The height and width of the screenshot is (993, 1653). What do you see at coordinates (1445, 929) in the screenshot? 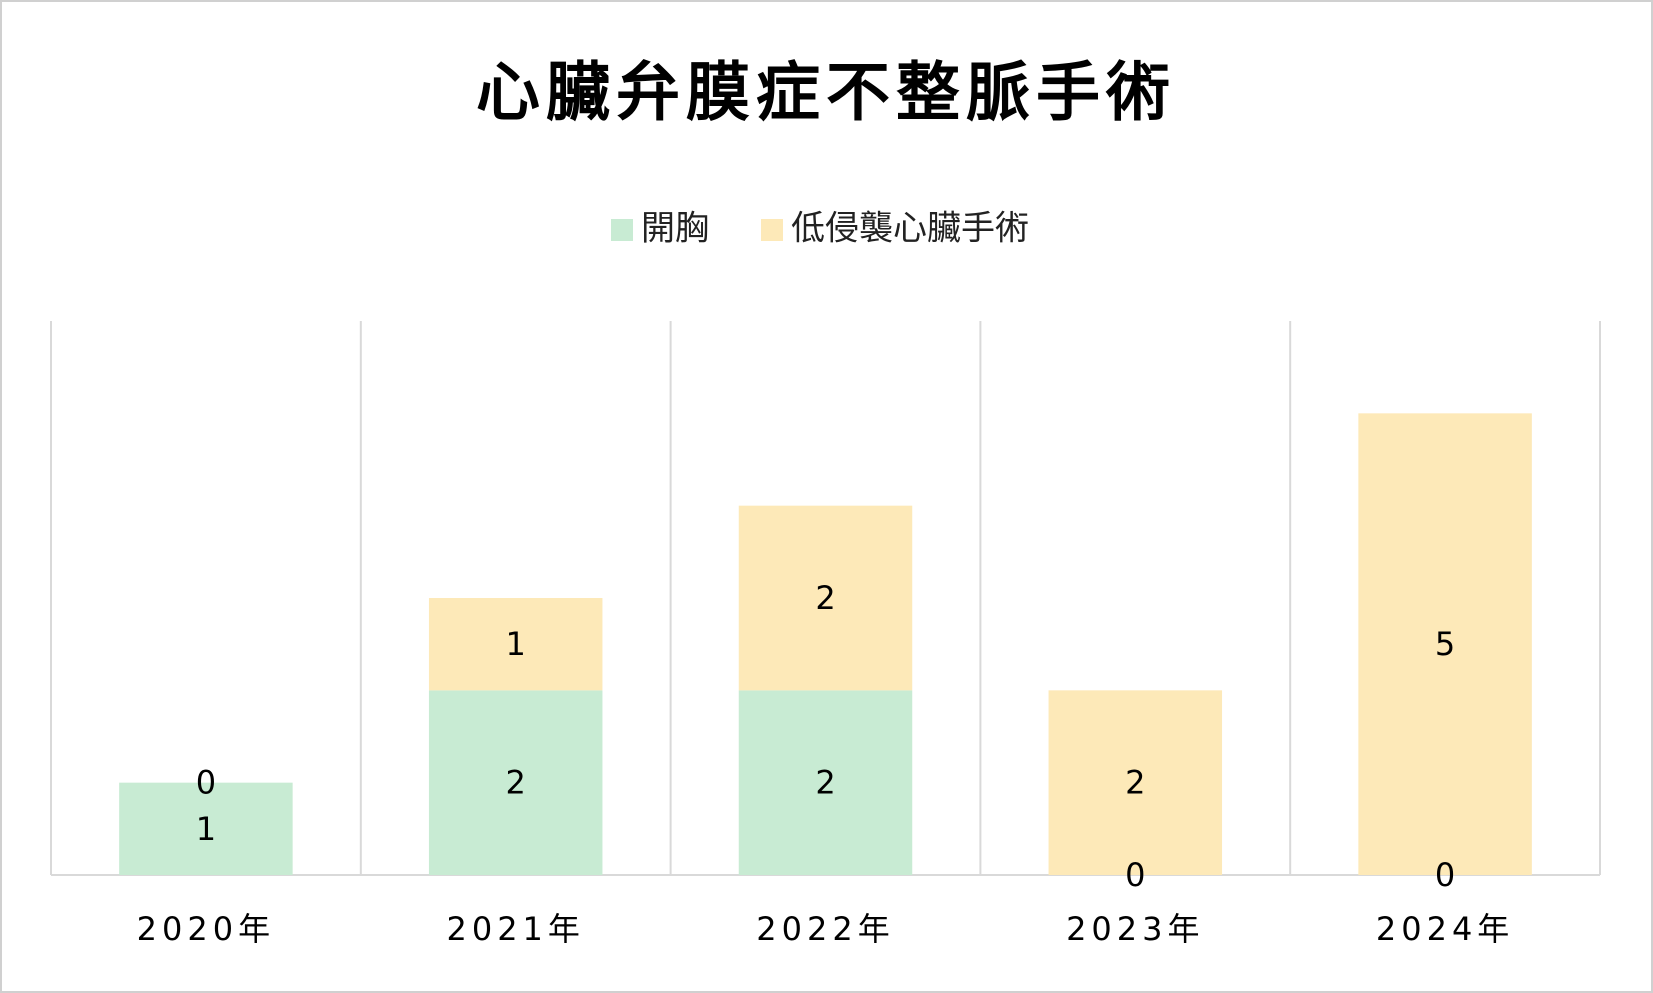
I see `x-tick-label: 2024年` at bounding box center [1445, 929].